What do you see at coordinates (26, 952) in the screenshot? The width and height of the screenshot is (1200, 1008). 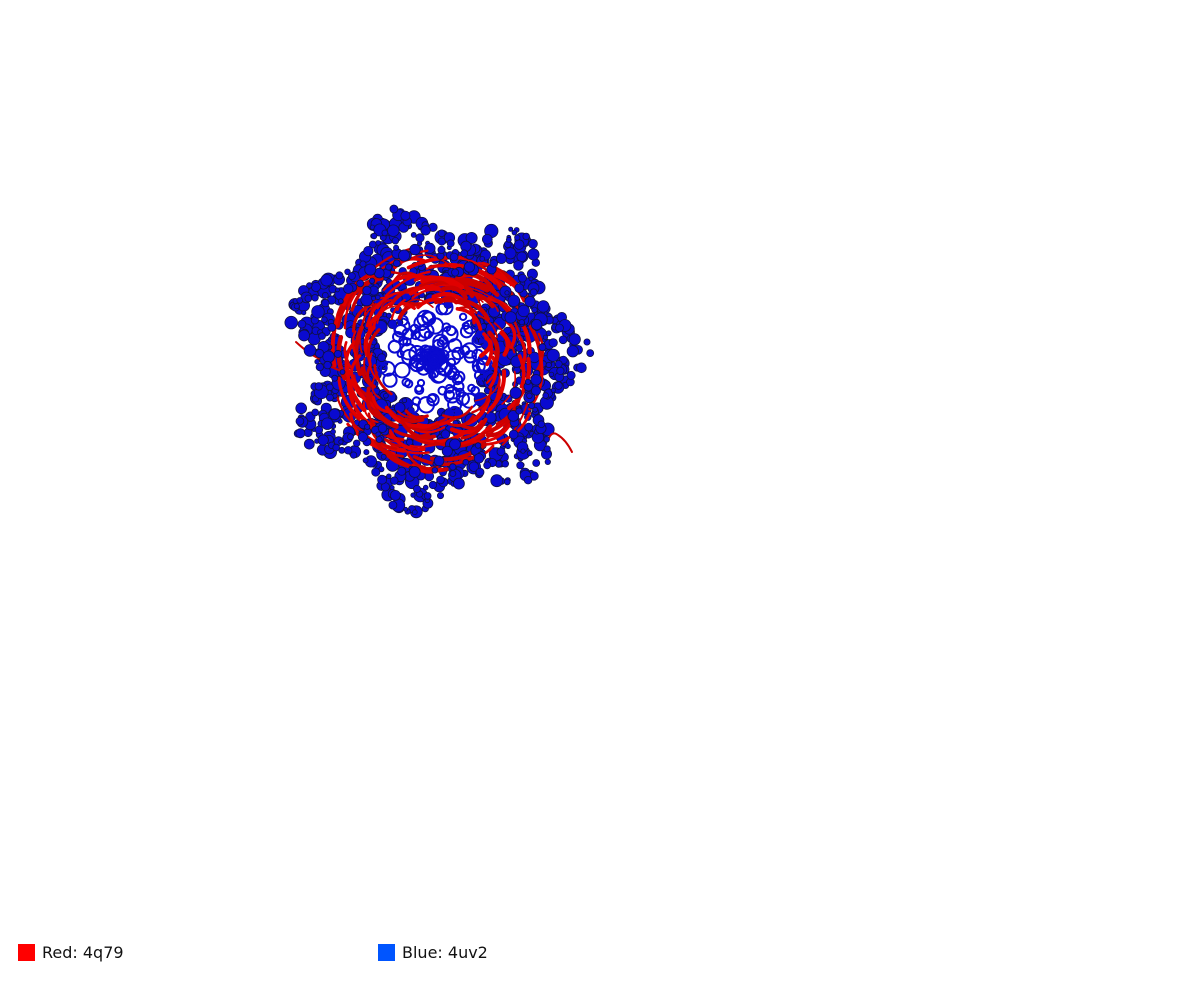 I see `legend-swatch-red` at bounding box center [26, 952].